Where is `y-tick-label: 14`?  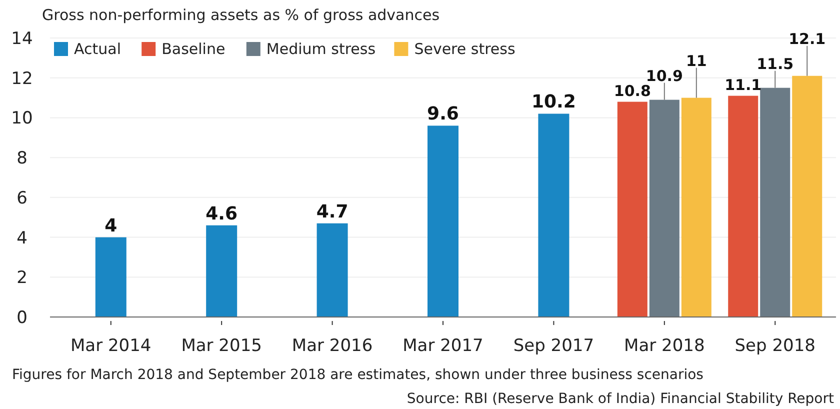
y-tick-label: 14 is located at coordinates (22, 39).